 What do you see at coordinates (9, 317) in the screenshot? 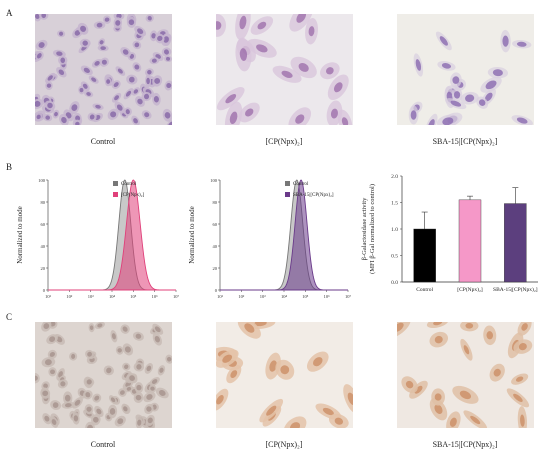
I see `panel-label-c: C` at bounding box center [9, 317].